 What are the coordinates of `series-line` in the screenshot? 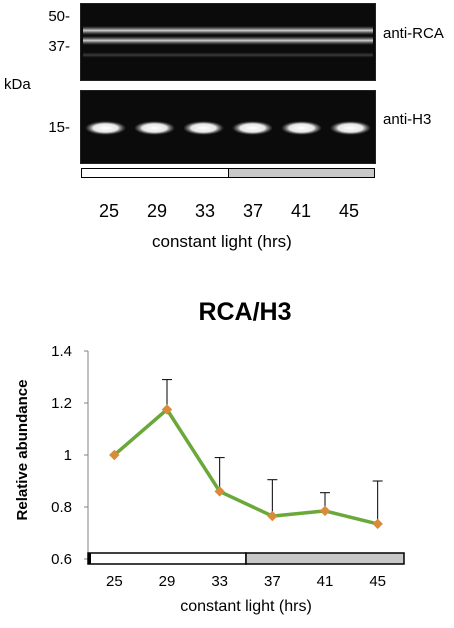 It's located at (246, 467).